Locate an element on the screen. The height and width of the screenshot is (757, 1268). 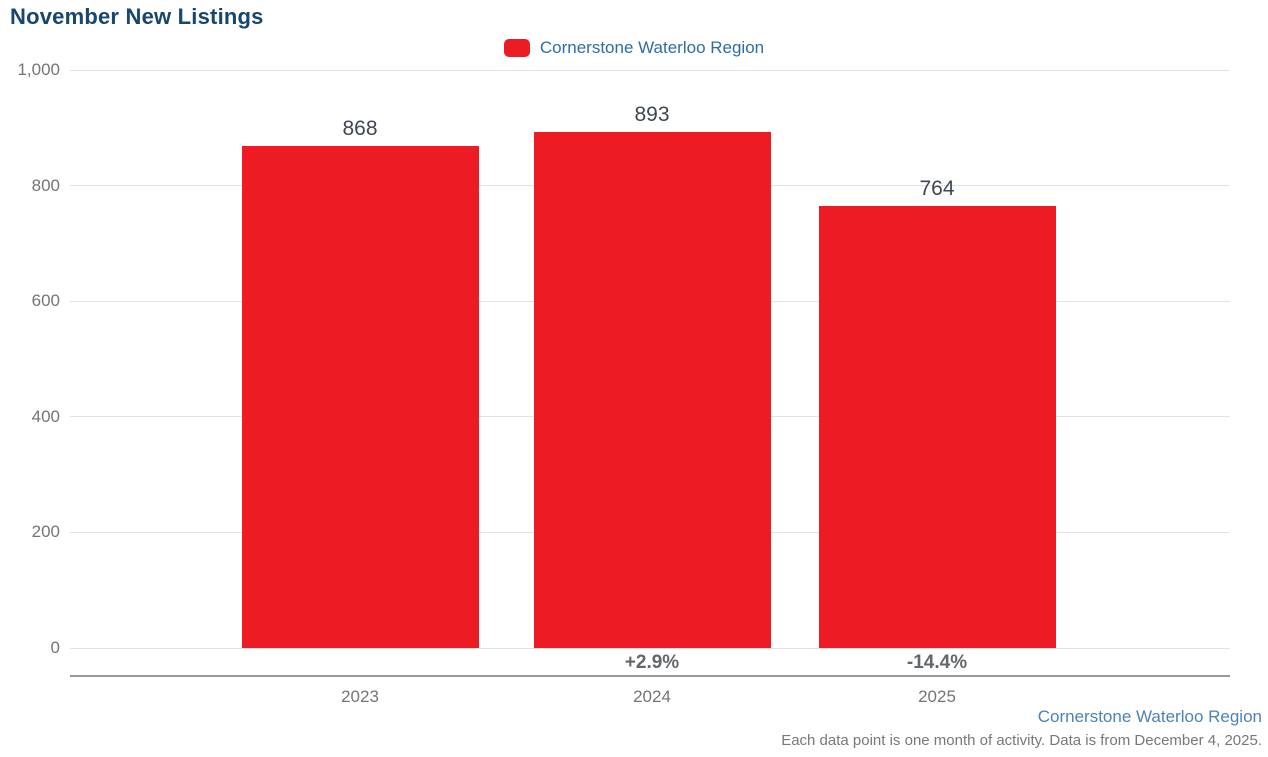
legend-label: Cornerstone Waterloo Region is located at coordinates (652, 47).